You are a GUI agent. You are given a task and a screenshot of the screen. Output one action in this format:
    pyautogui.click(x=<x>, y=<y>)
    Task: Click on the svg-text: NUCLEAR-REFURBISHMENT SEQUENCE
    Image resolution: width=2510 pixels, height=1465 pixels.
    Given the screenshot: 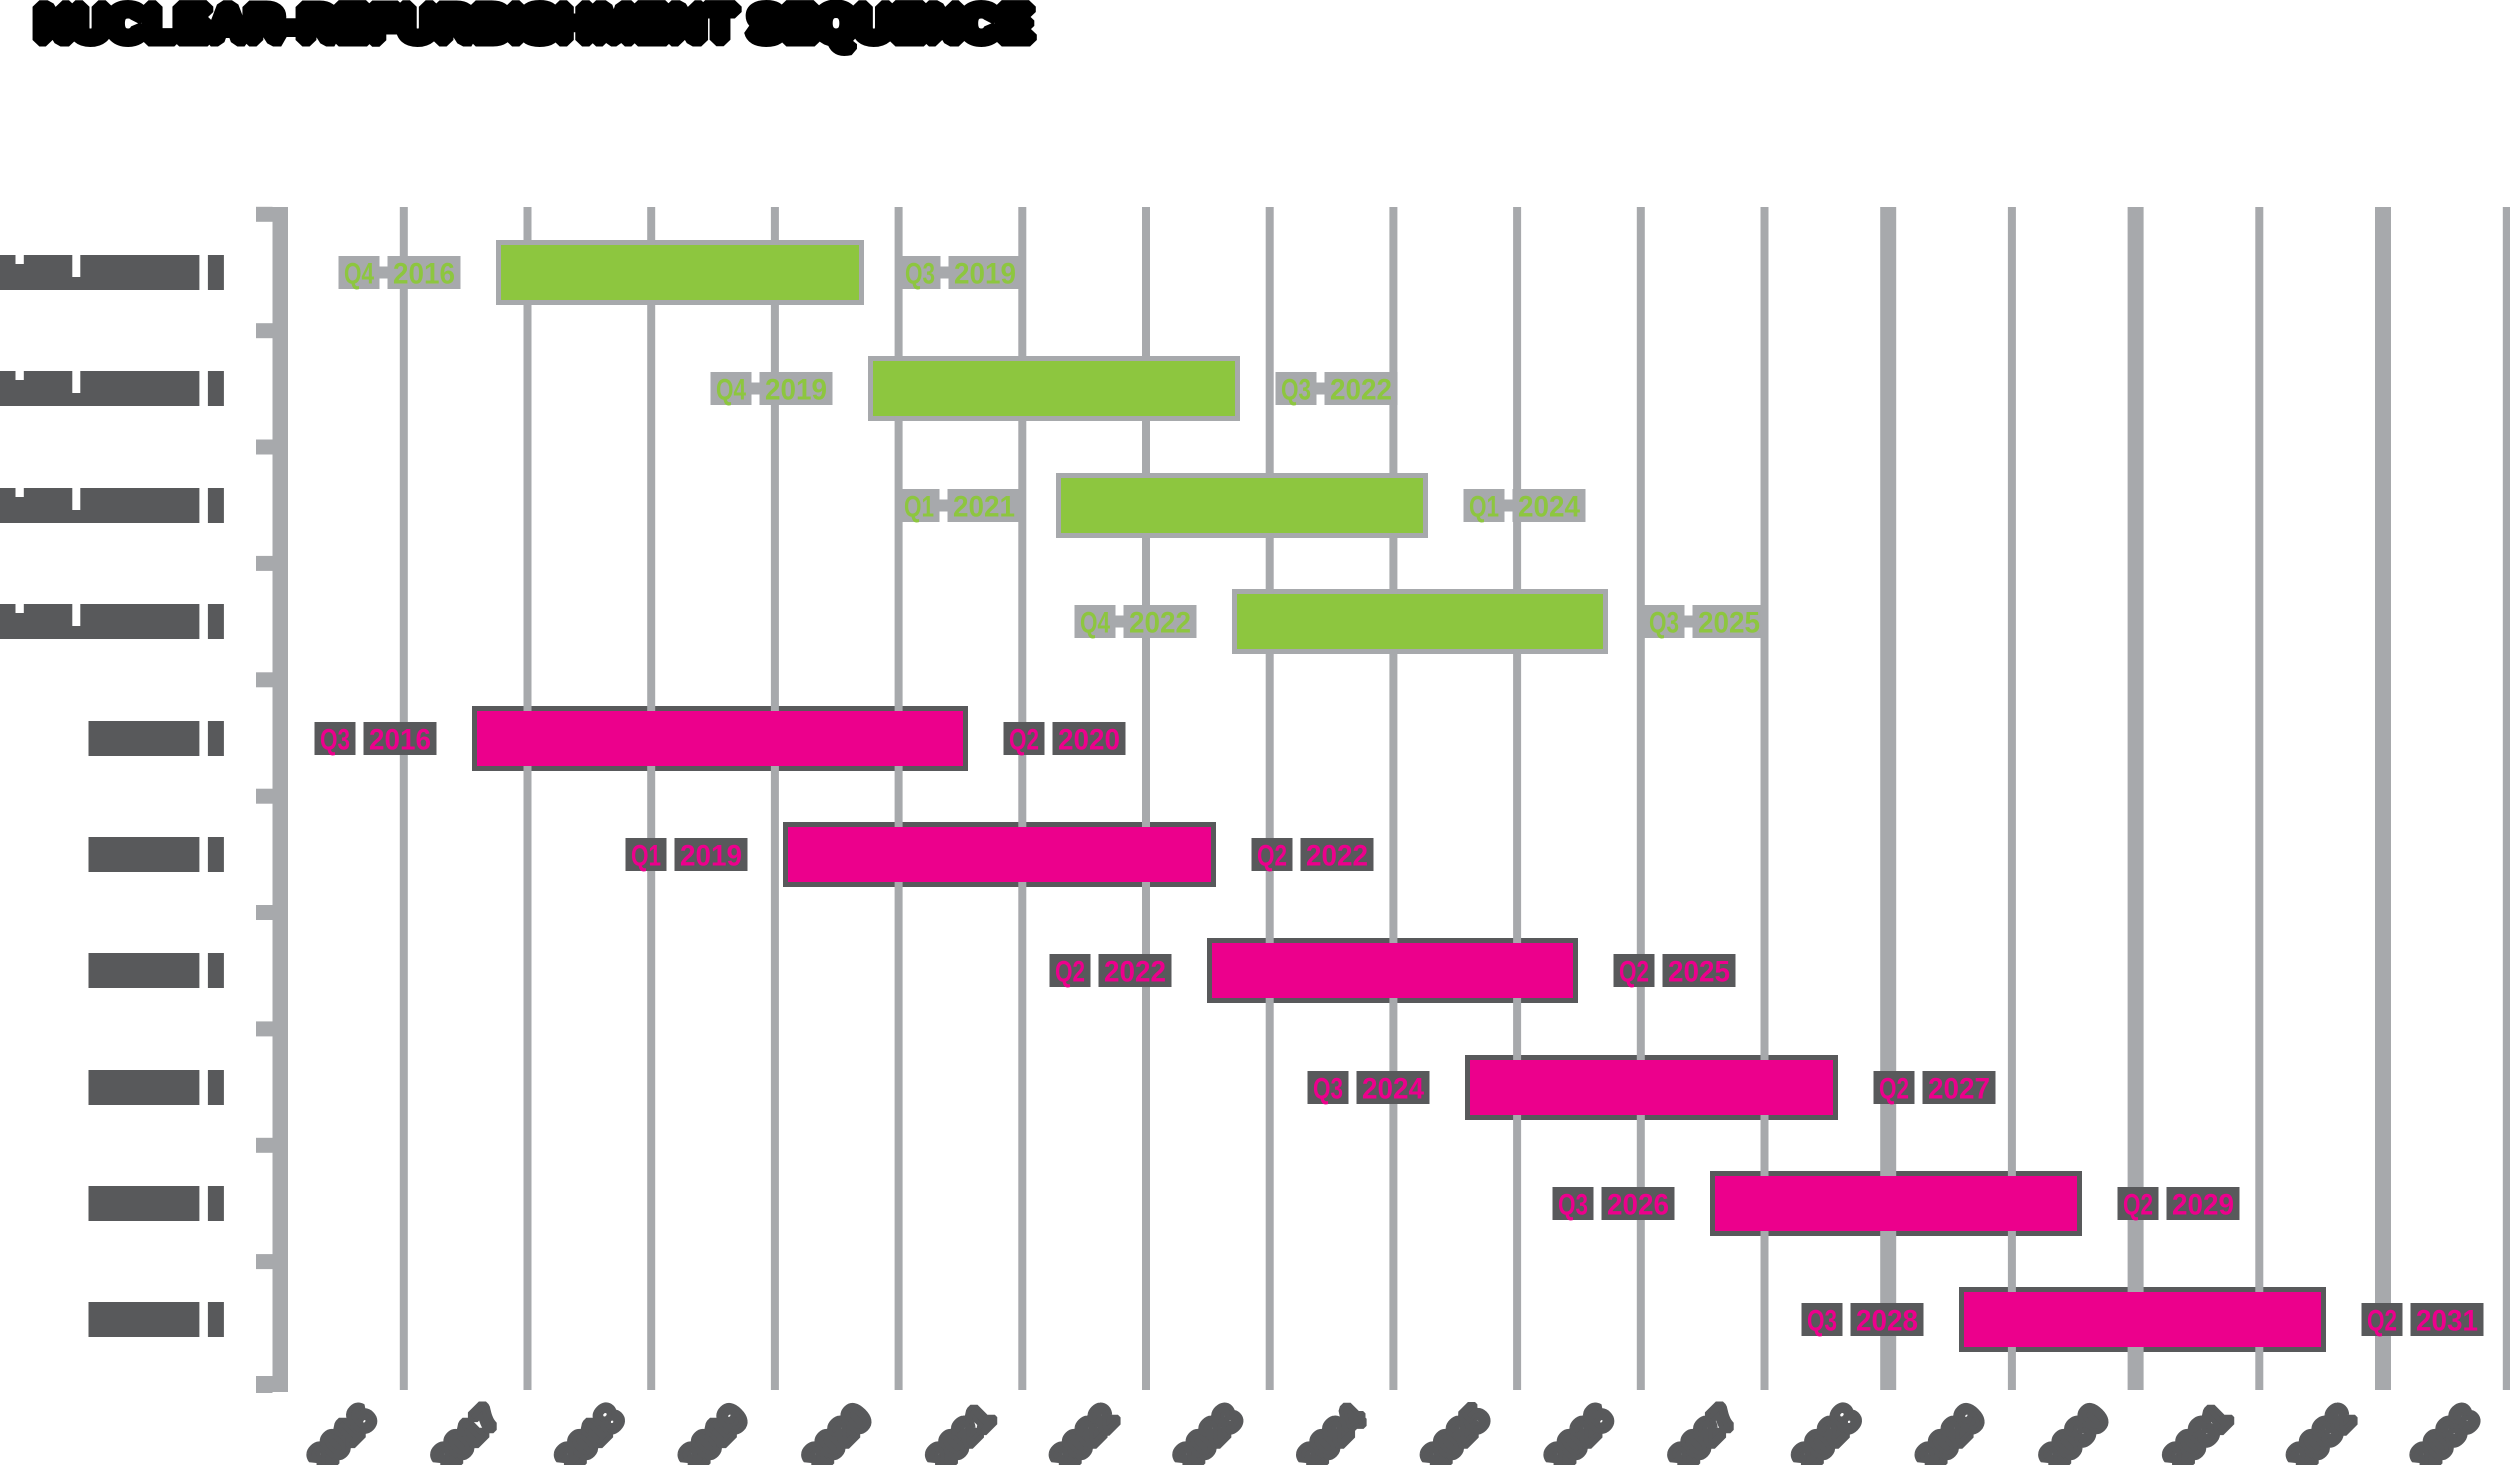 What is the action you would take?
    pyautogui.click(x=534, y=25)
    